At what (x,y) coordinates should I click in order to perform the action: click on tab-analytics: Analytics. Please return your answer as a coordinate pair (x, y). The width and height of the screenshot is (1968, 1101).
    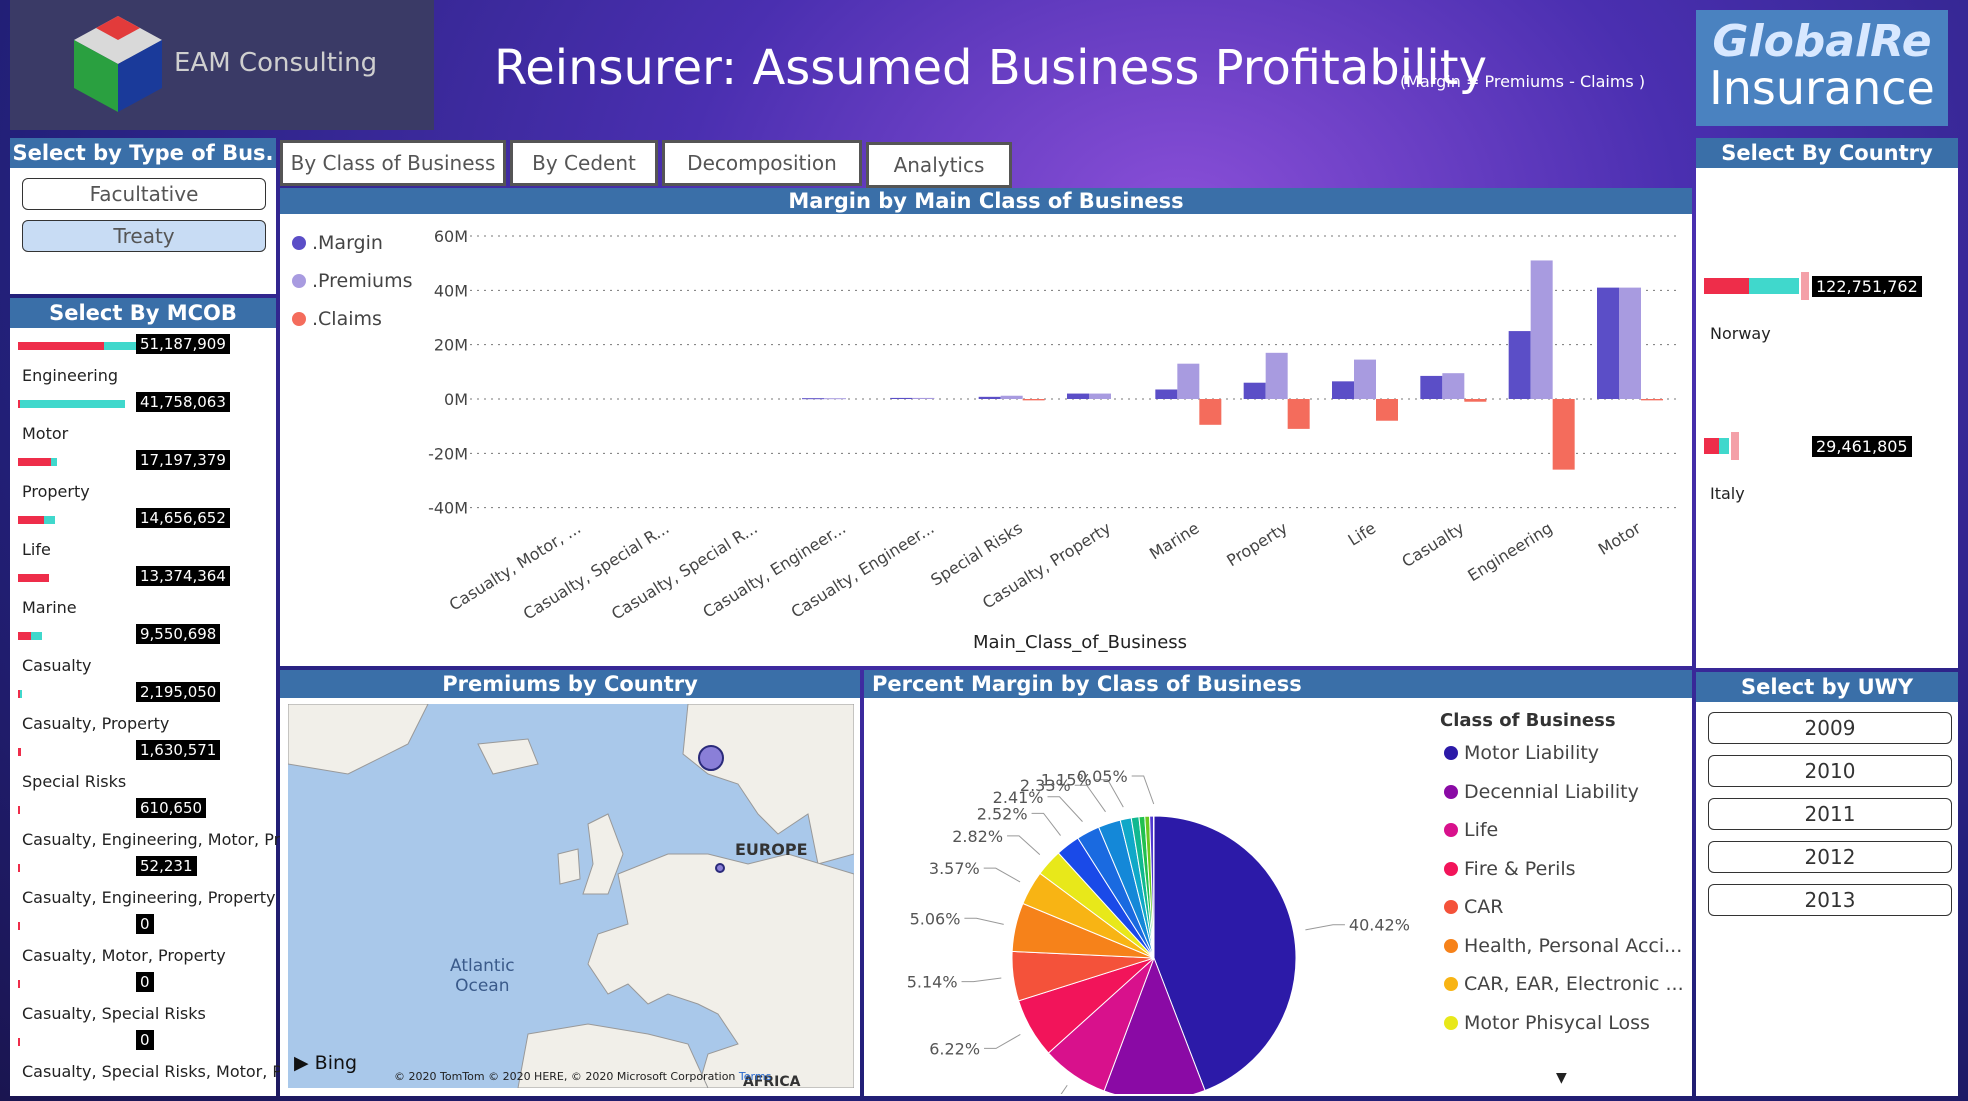
    Looking at the image, I should click on (939, 165).